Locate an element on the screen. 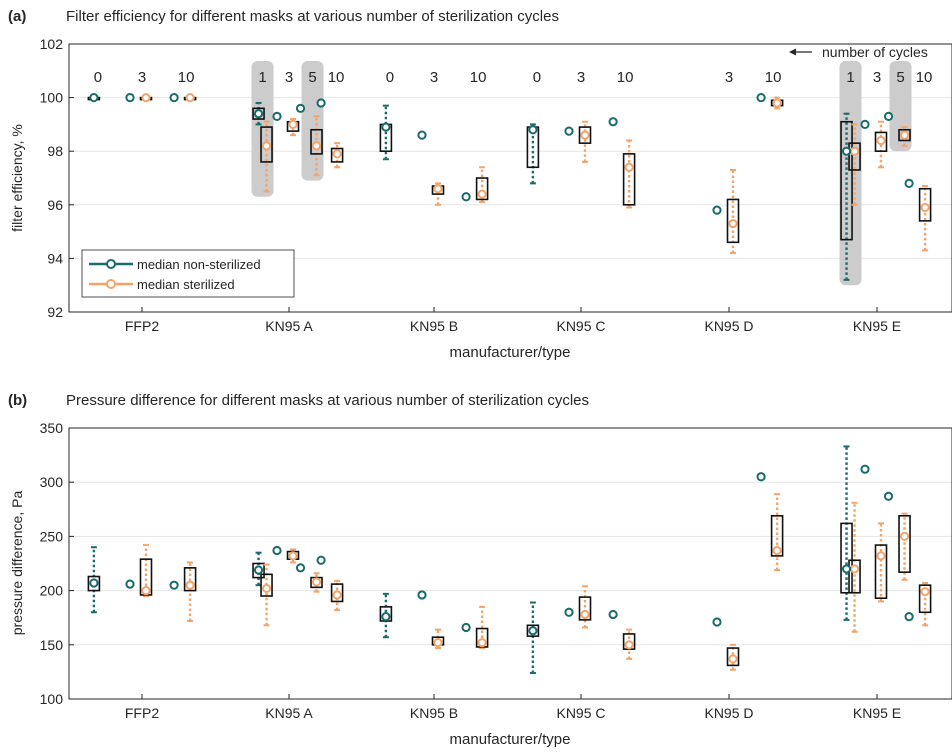 This screenshot has height=755, width=952. panel-a-x-tick-label: KN95 C is located at coordinates (580, 326).